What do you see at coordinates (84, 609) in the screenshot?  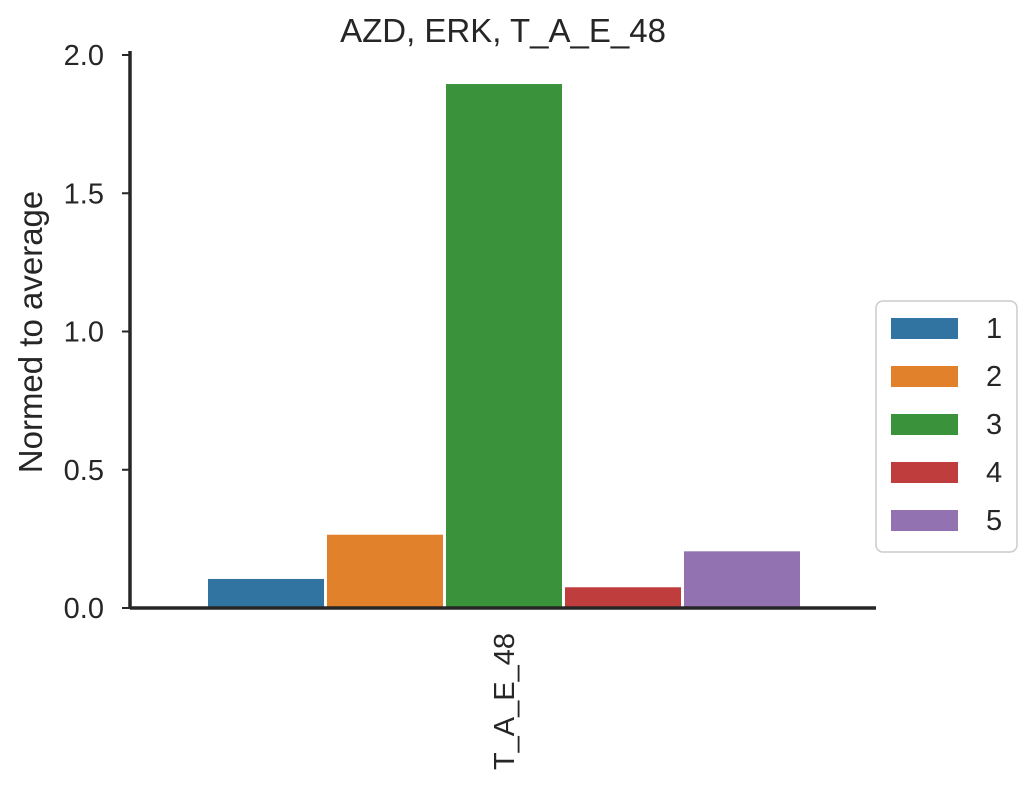 I see `y-tick-label: 0.0` at bounding box center [84, 609].